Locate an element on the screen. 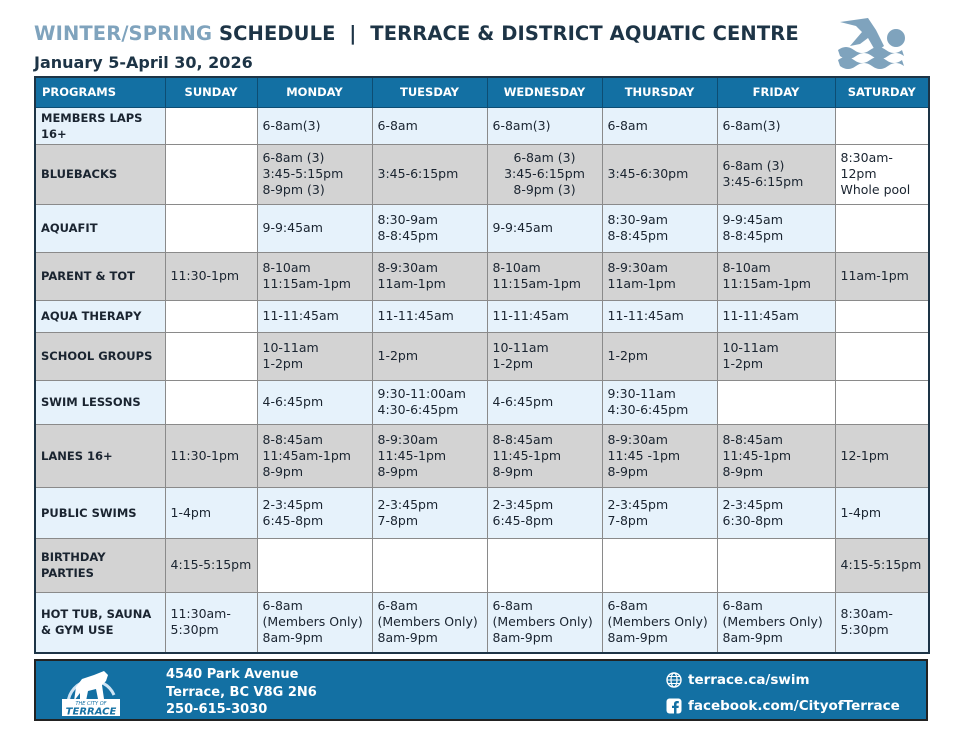  program-name: BIRTHDAY PARTIES is located at coordinates (100, 565).